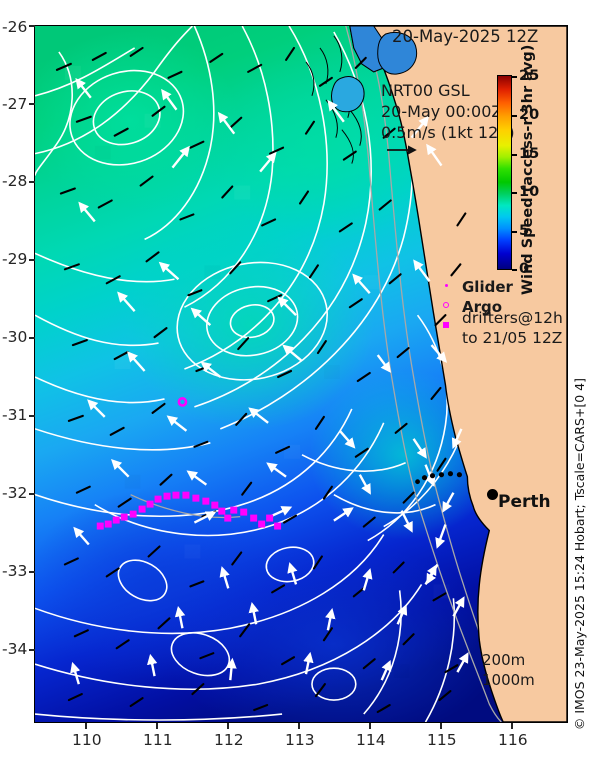 The image size is (605, 759). I want to click on glider-marker-icon, so click(446, 285).